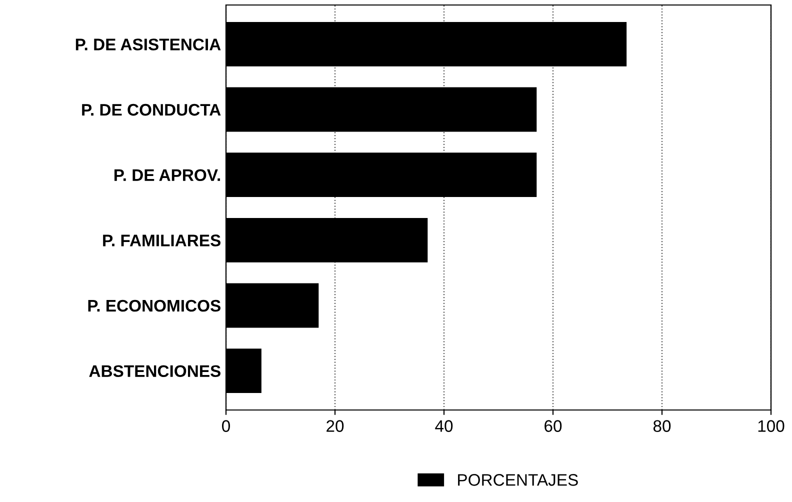 Image resolution: width=792 pixels, height=502 pixels. What do you see at coordinates (226, 426) in the screenshot?
I see `x-tick-label: 0` at bounding box center [226, 426].